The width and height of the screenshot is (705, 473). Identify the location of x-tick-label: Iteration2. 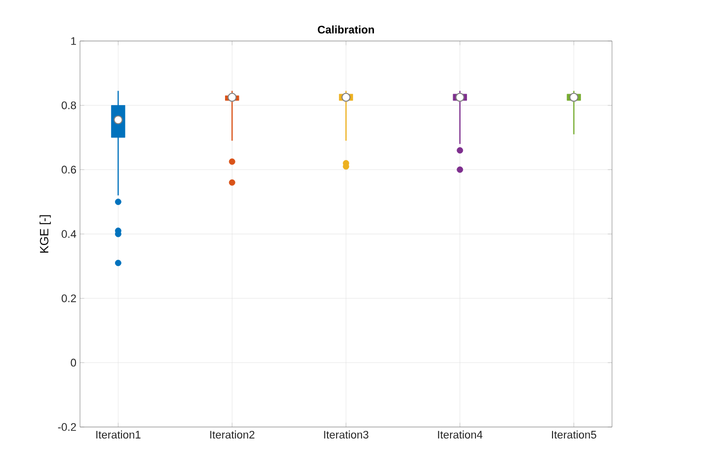
(232, 434).